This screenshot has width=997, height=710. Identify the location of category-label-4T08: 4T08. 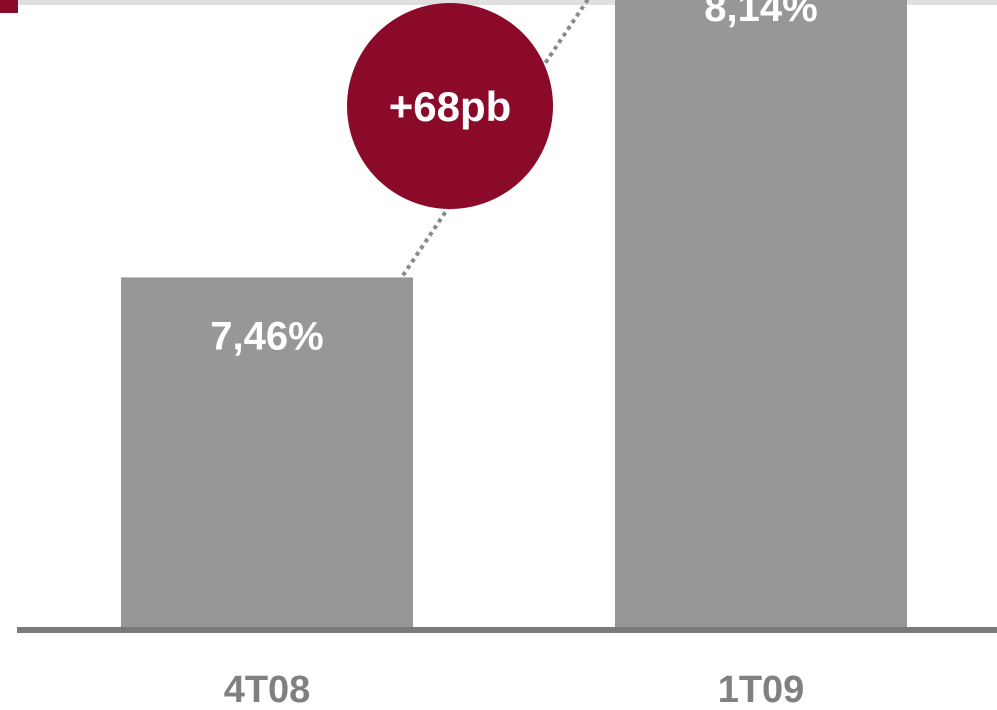
(267, 689).